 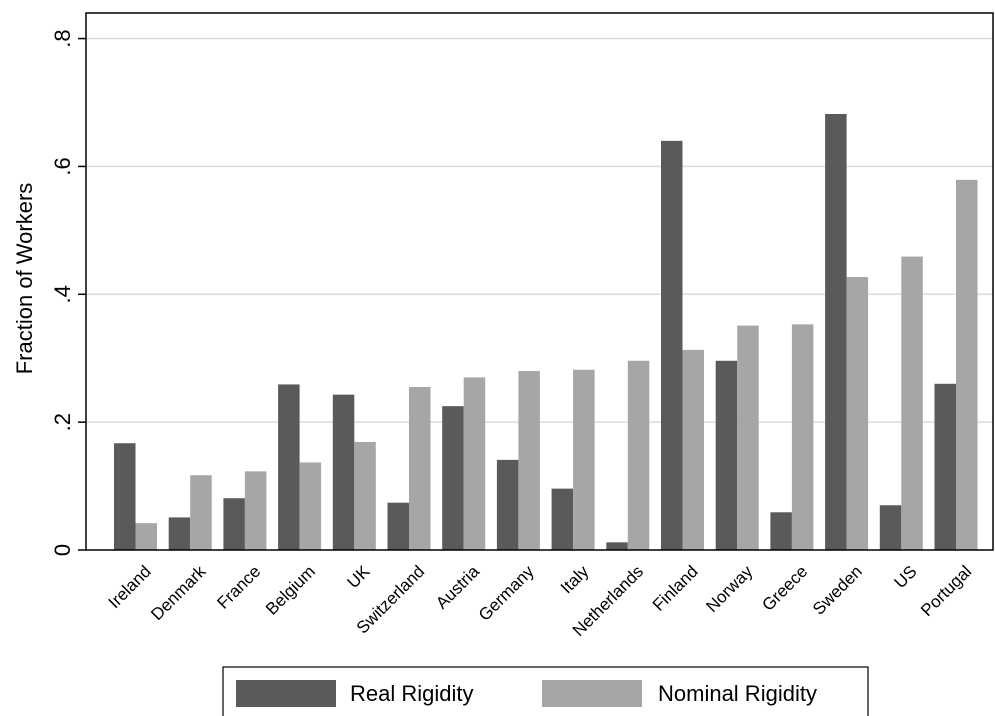 I want to click on x-tick-label: Austria, so click(x=457, y=587).